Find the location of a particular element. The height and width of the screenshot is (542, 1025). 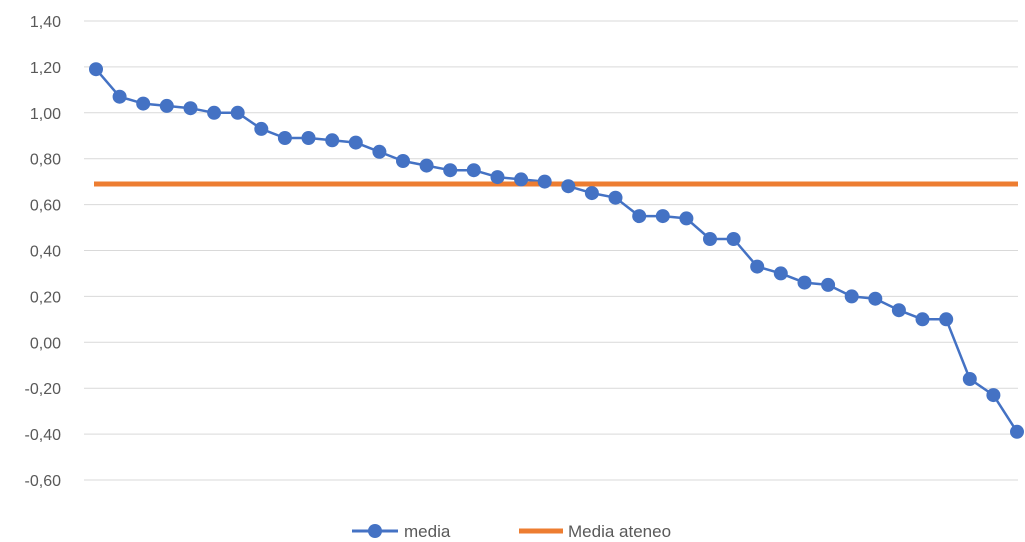

legend-media-marker-icon is located at coordinates (375, 531).